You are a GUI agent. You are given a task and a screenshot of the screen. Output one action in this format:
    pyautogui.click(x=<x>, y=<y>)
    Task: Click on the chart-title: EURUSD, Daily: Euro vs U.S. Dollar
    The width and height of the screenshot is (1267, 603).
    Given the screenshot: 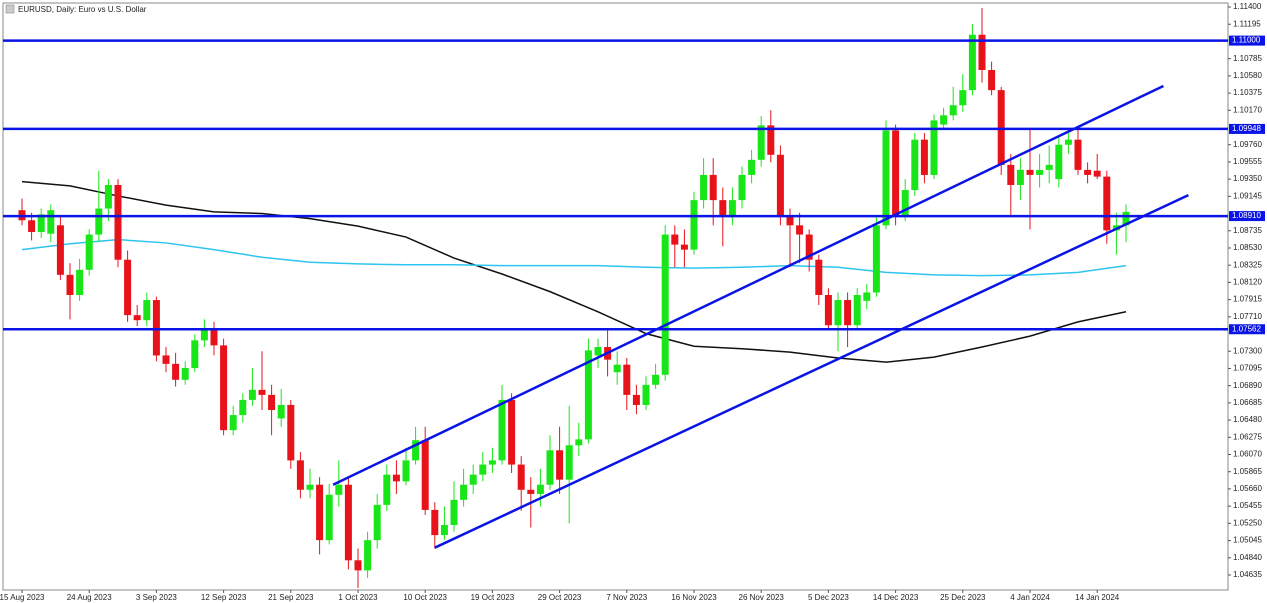 What is the action you would take?
    pyautogui.click(x=82, y=9)
    